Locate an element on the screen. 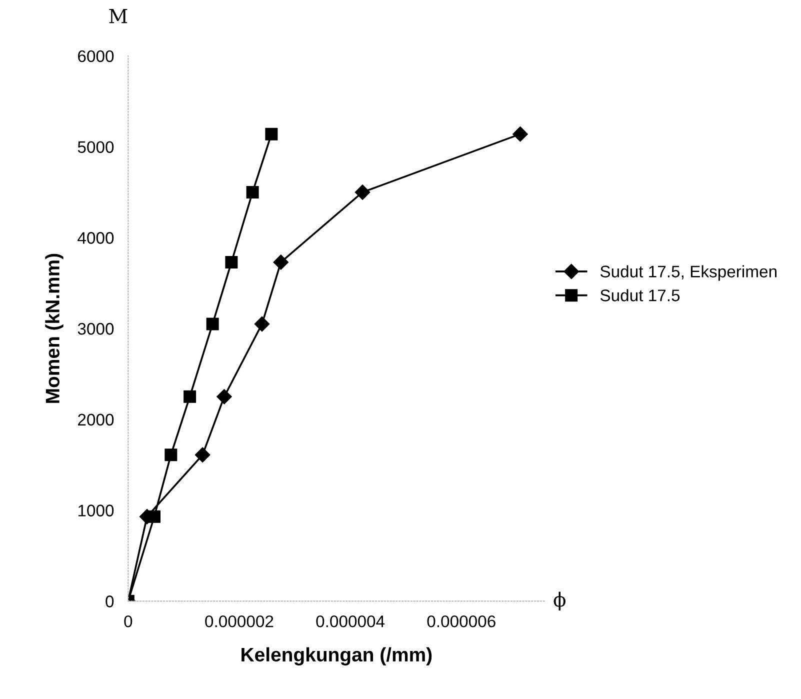  text: M is located at coordinates (118, 16).